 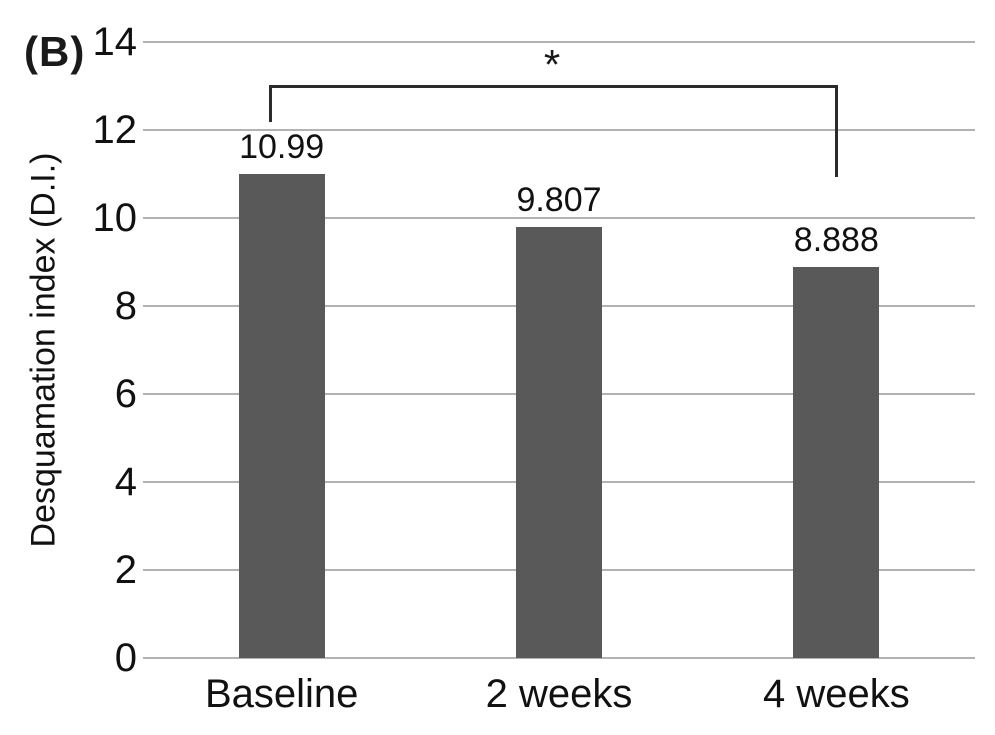 What do you see at coordinates (125, 482) in the screenshot?
I see `y-tick-label-4: 4` at bounding box center [125, 482].